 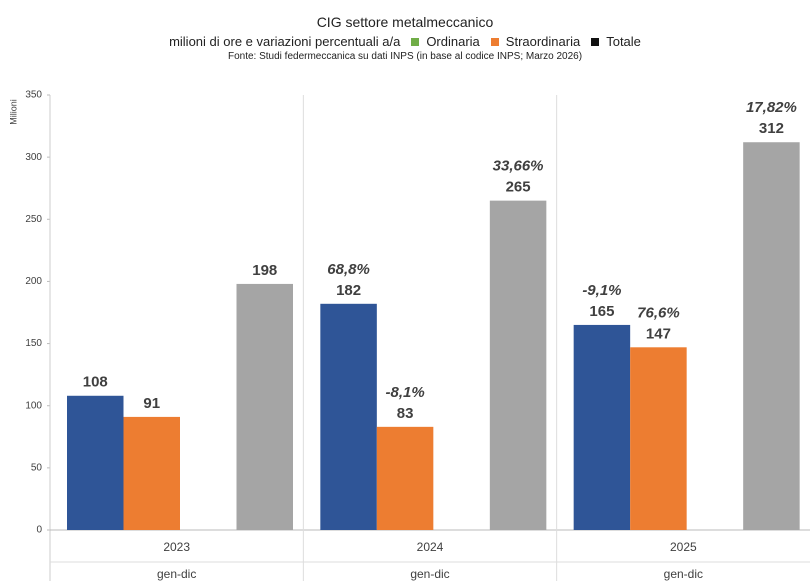 What do you see at coordinates (95, 382) in the screenshot?
I see `data-label: 108` at bounding box center [95, 382].